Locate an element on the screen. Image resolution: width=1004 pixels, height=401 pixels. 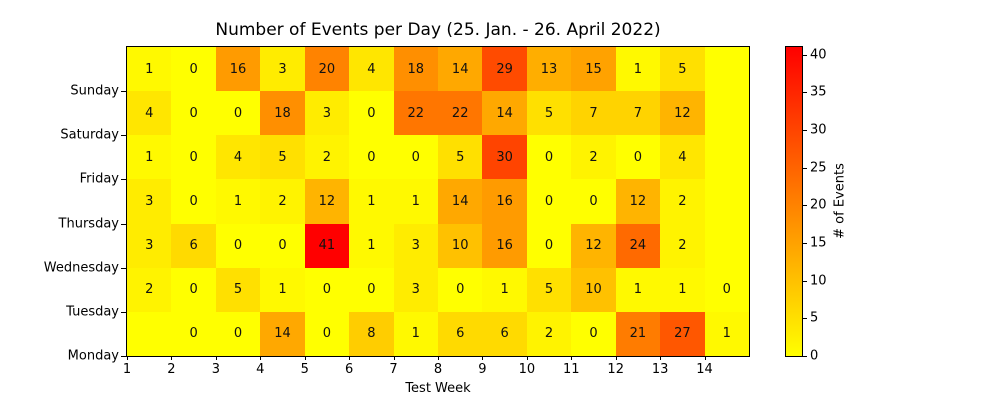
x-tick-label: 5 is located at coordinates (304, 369).